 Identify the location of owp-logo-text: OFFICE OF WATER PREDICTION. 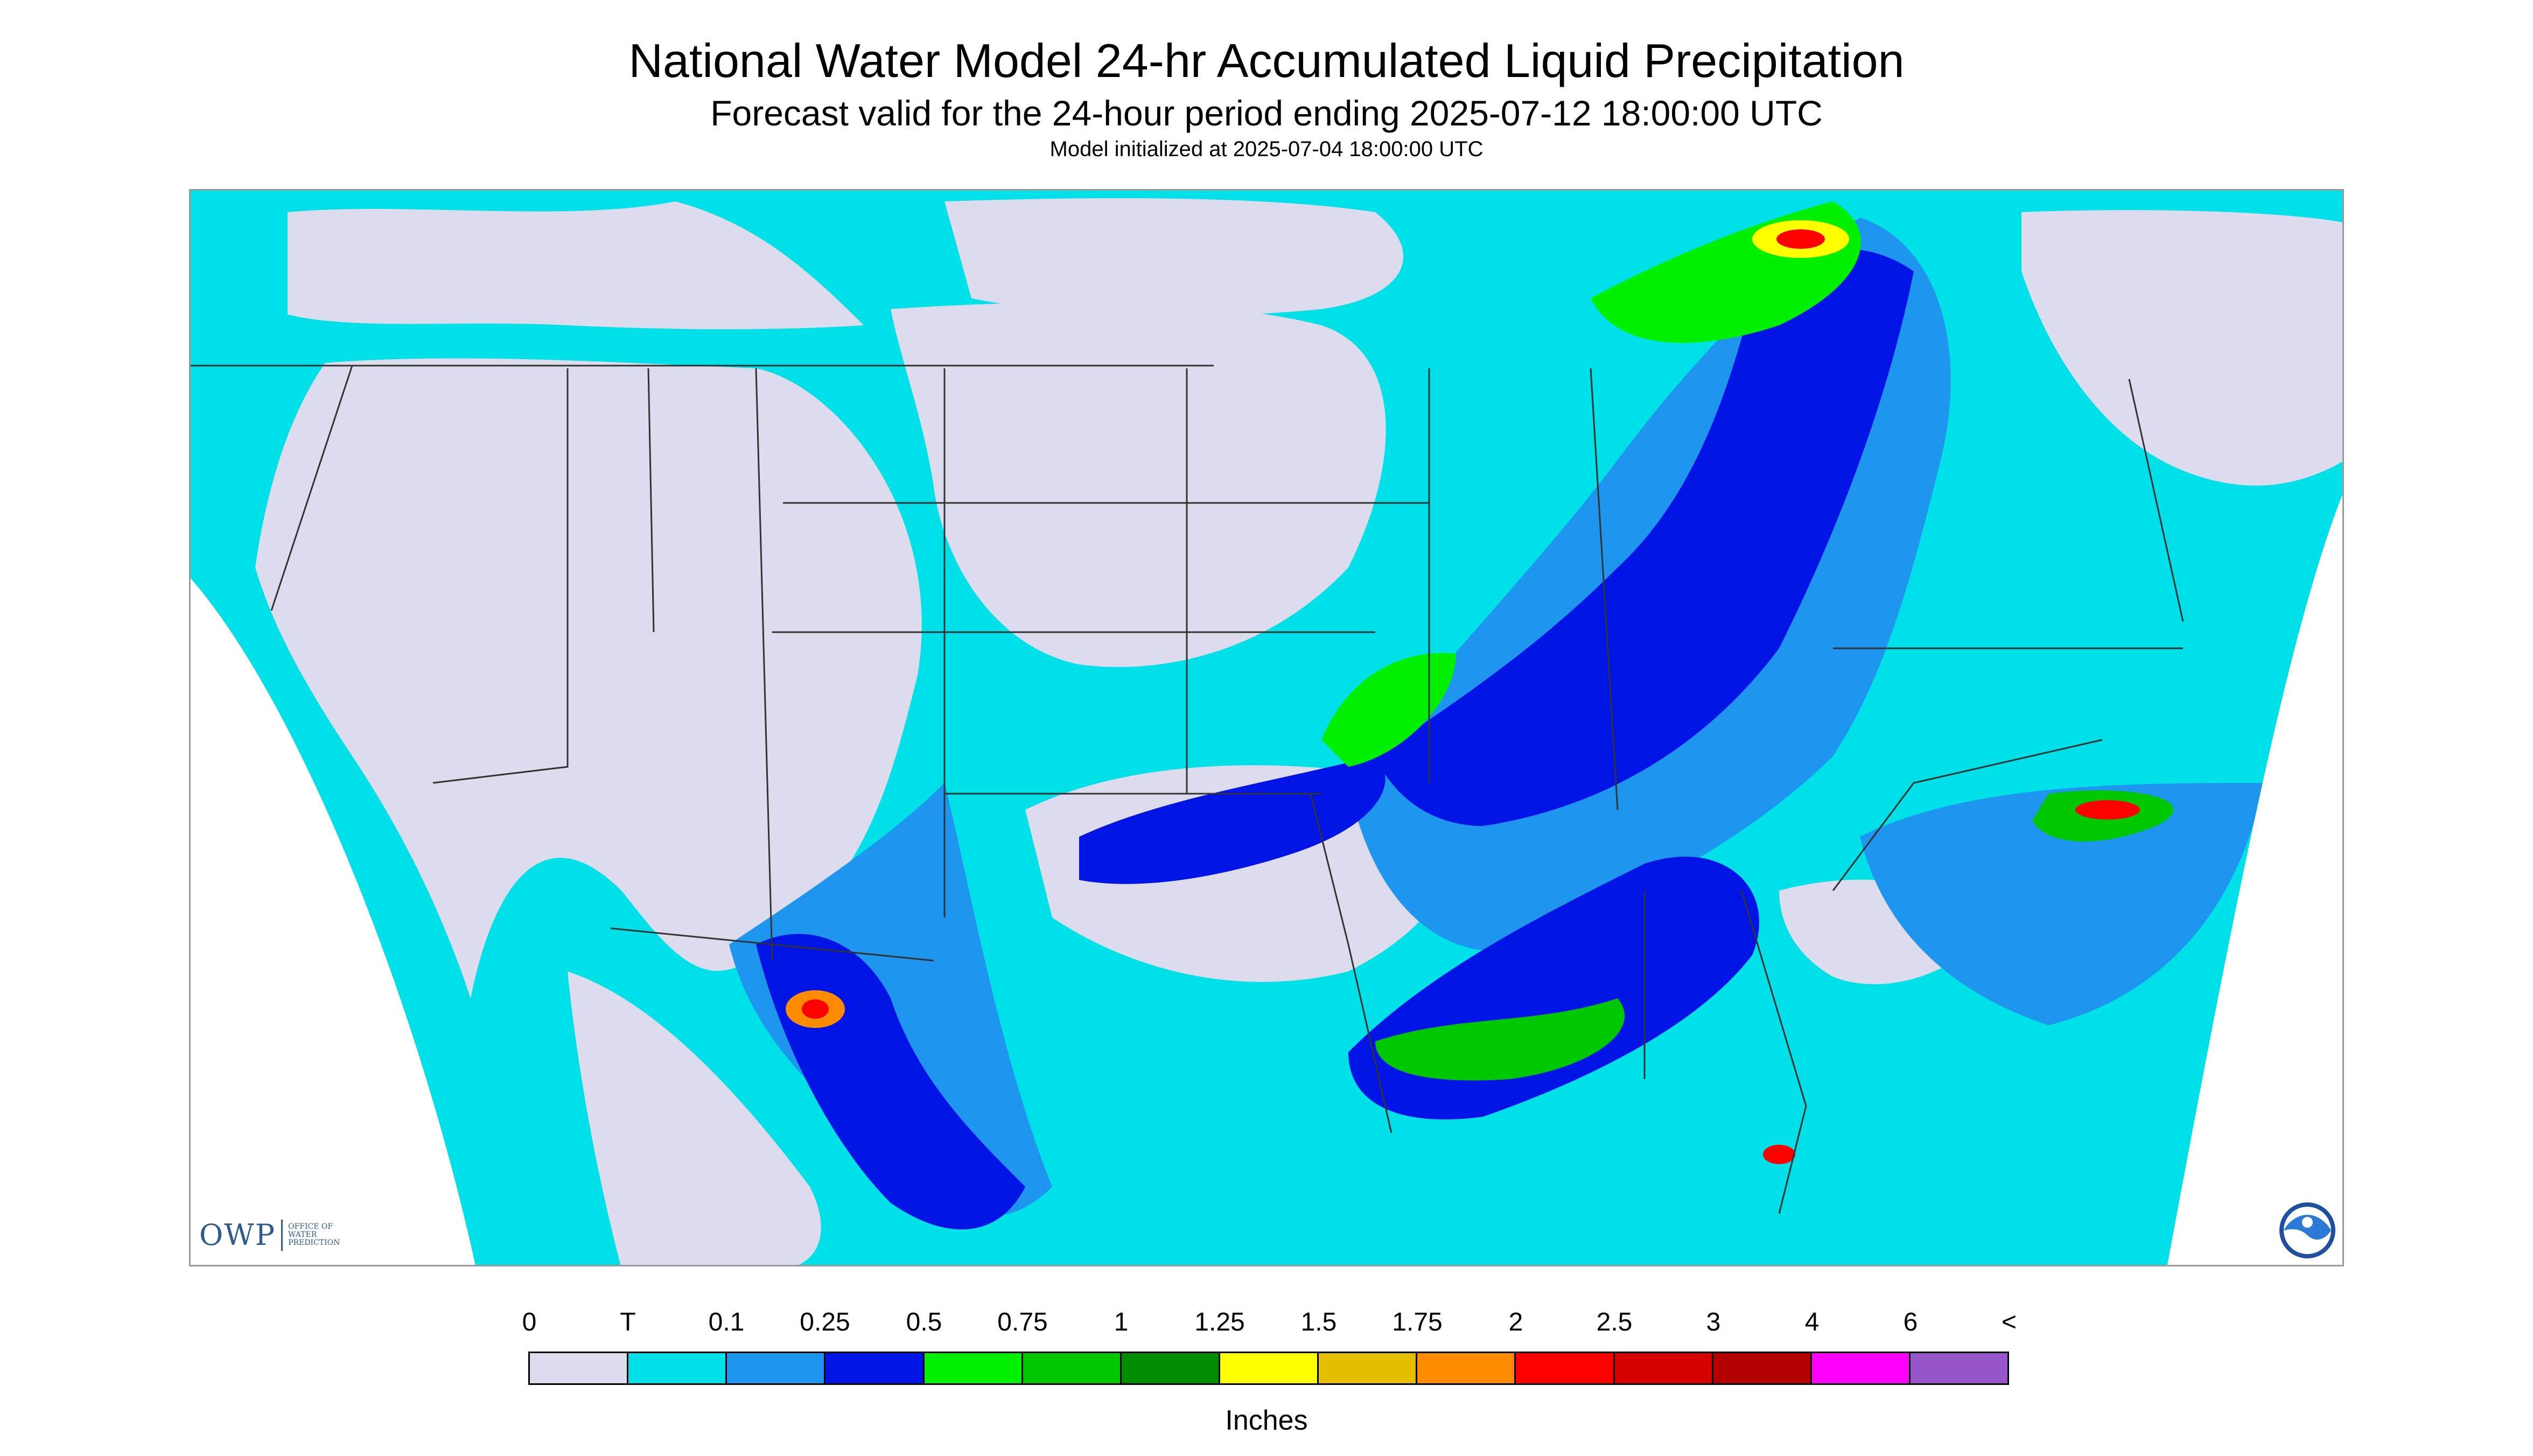
(320, 1235).